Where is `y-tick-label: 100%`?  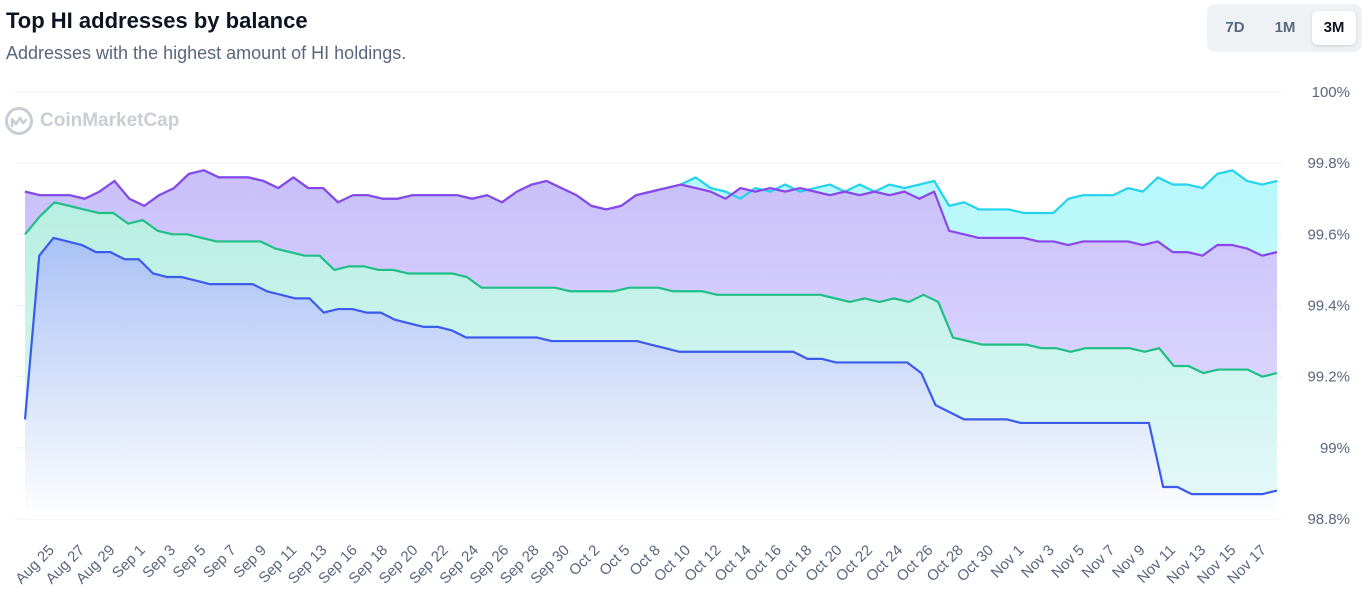
y-tick-label: 100% is located at coordinates (1331, 92).